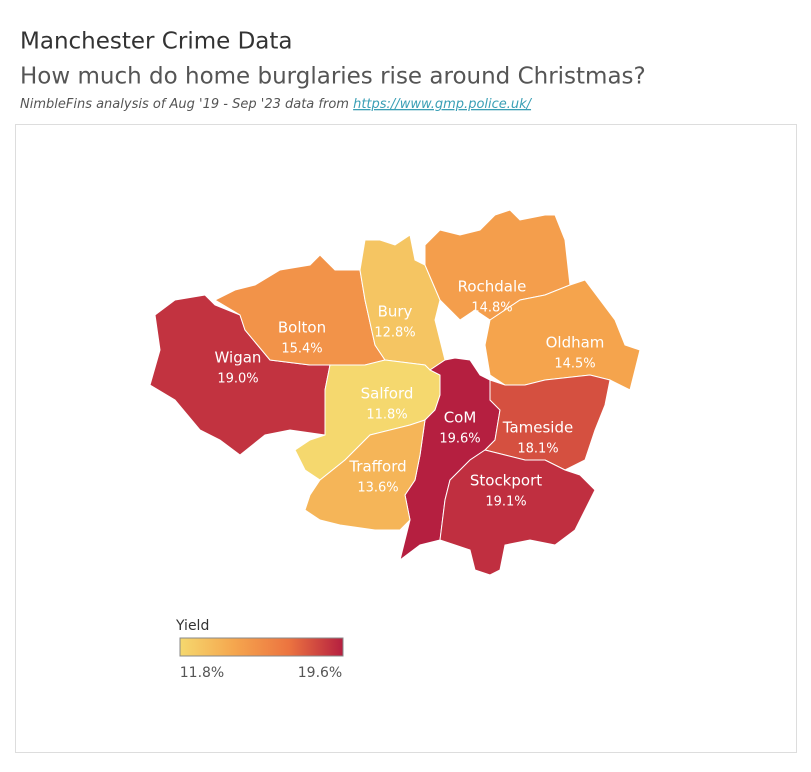  What do you see at coordinates (537, 428) in the screenshot?
I see `region-name: Tameside` at bounding box center [537, 428].